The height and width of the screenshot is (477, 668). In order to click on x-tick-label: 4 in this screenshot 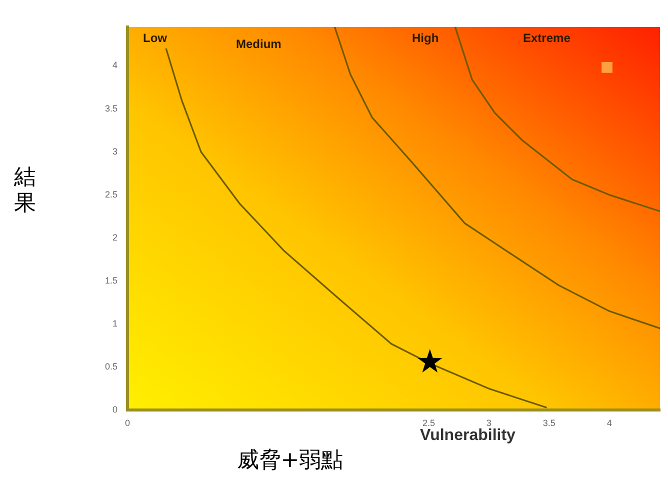, I will do `click(609, 423)`.